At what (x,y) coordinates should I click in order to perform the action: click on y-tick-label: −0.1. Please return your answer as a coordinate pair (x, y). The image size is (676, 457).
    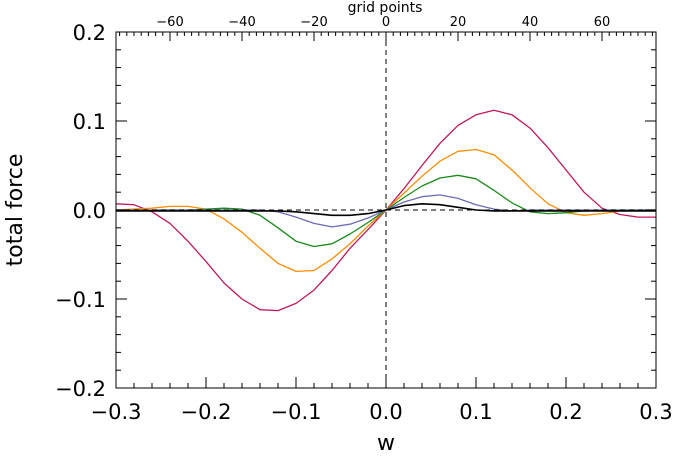
    Looking at the image, I should click on (80, 300).